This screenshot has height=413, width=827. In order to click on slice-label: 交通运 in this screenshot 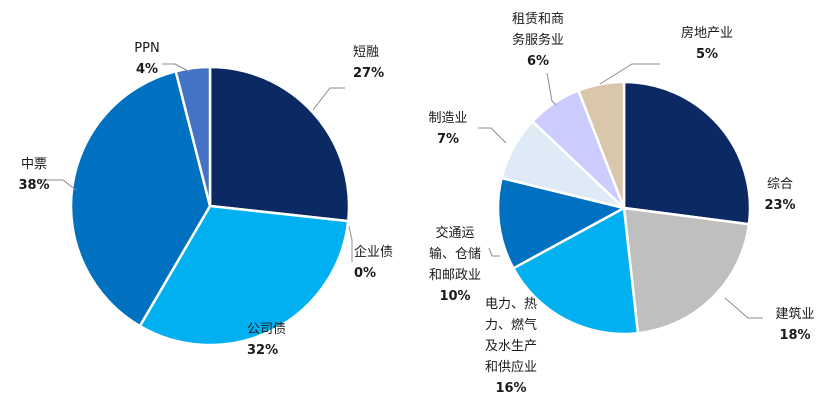, I will do `click(454, 233)`.